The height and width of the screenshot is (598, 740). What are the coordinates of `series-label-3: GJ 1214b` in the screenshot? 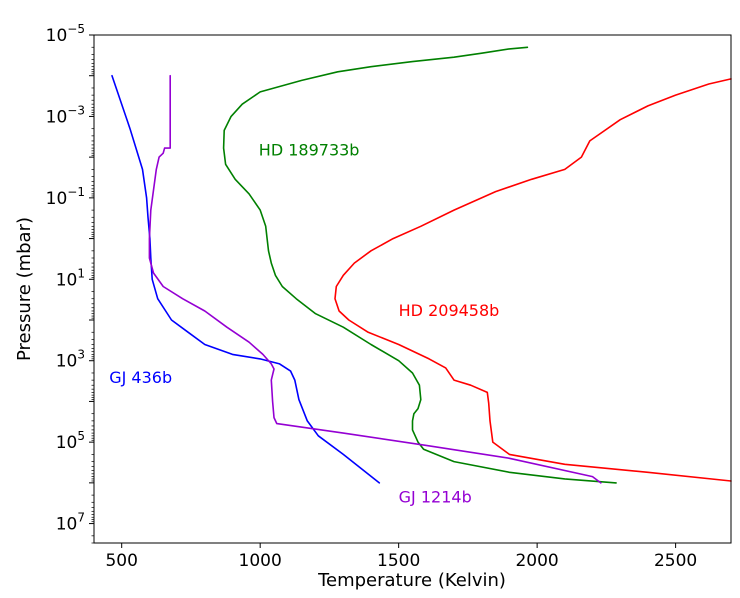 It's located at (435, 496).